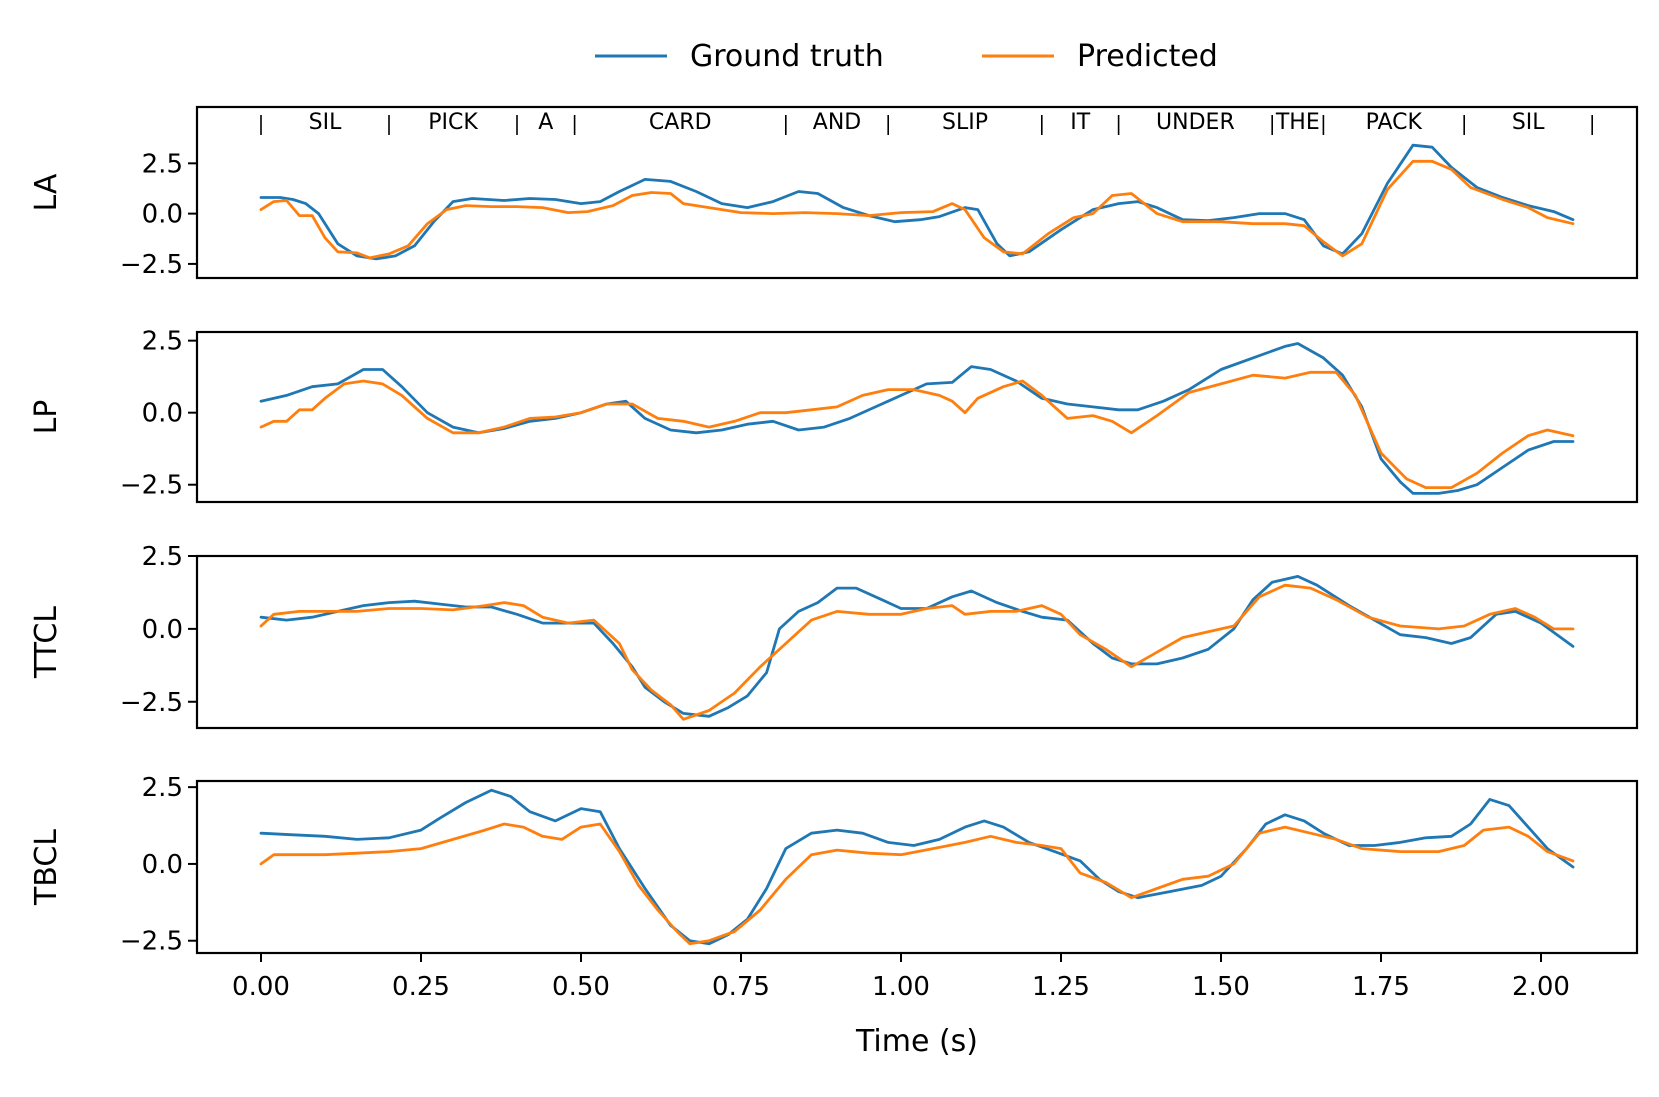 Image resolution: width=1659 pixels, height=1097 pixels. Describe the element at coordinates (1381, 987) in the screenshot. I see `x-tick-label: 1.75` at that location.